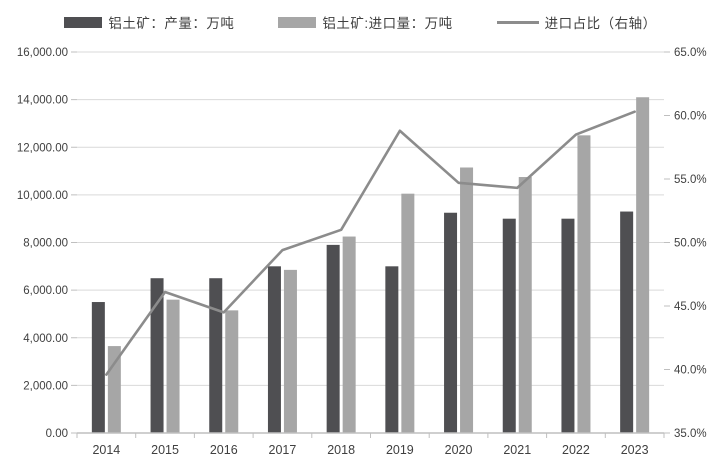 This screenshot has width=721, height=464. Describe the element at coordinates (42, 196) in the screenshot. I see `svg-text: 10,000.00` at that location.